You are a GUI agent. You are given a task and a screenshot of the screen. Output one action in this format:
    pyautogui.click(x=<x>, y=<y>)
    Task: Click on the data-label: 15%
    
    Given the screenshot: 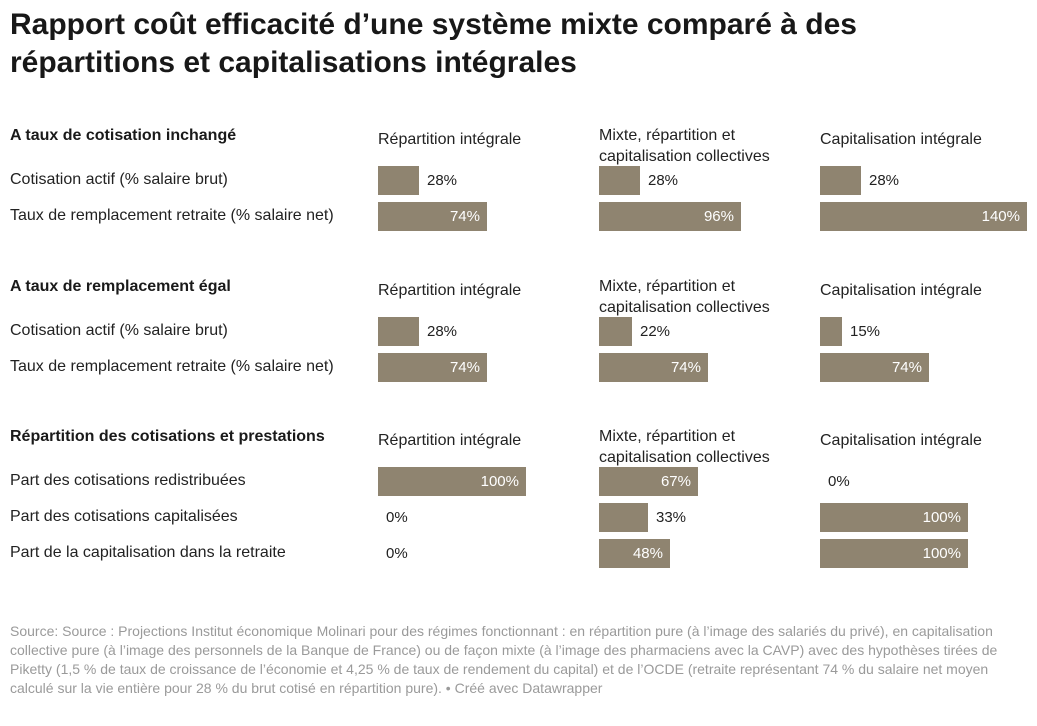 What is the action you would take?
    pyautogui.click(x=865, y=331)
    